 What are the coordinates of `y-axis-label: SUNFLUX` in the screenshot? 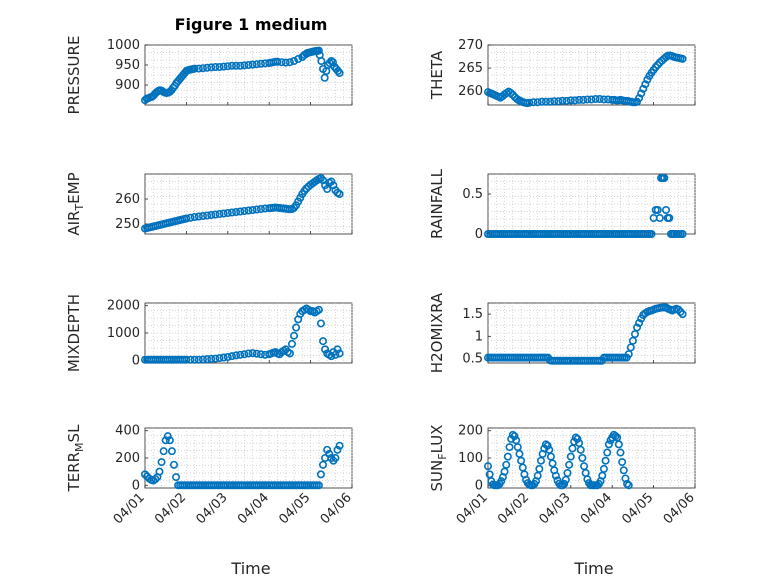 It's located at (438, 458).